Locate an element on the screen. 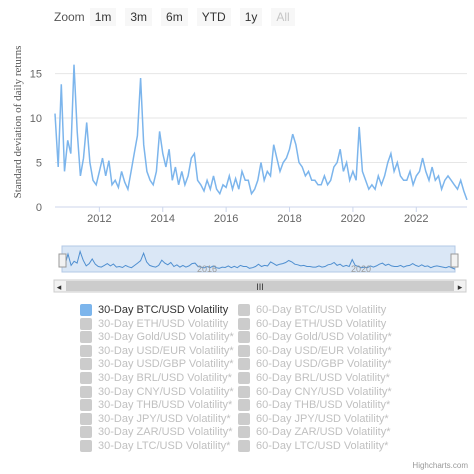 Image resolution: width=474 pixels, height=474 pixels. scrollbar-thumb is located at coordinates (260, 286).